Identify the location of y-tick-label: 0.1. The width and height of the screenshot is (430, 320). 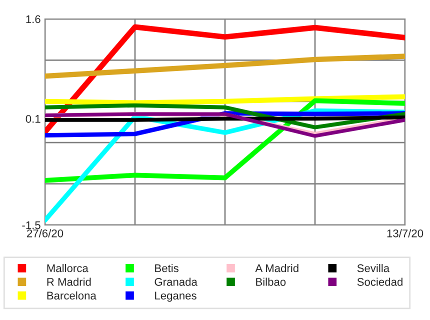
(33, 118).